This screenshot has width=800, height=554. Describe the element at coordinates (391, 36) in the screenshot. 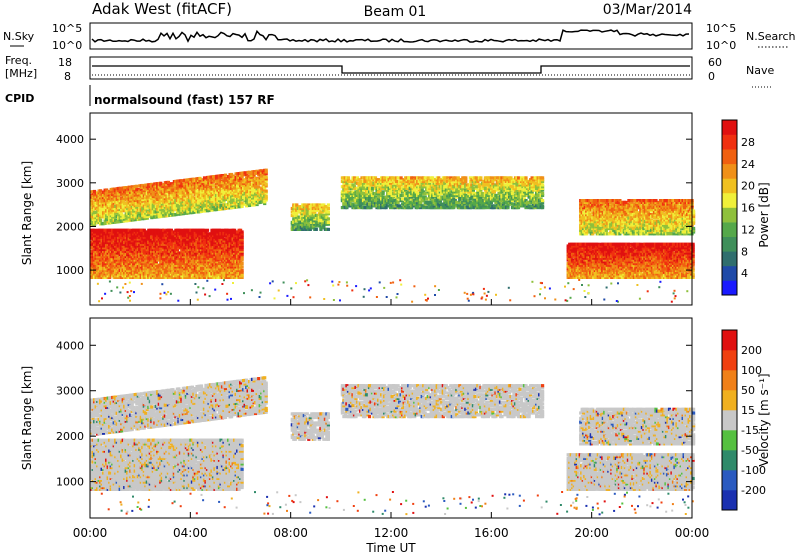

I see `noise-panel-frame` at that location.